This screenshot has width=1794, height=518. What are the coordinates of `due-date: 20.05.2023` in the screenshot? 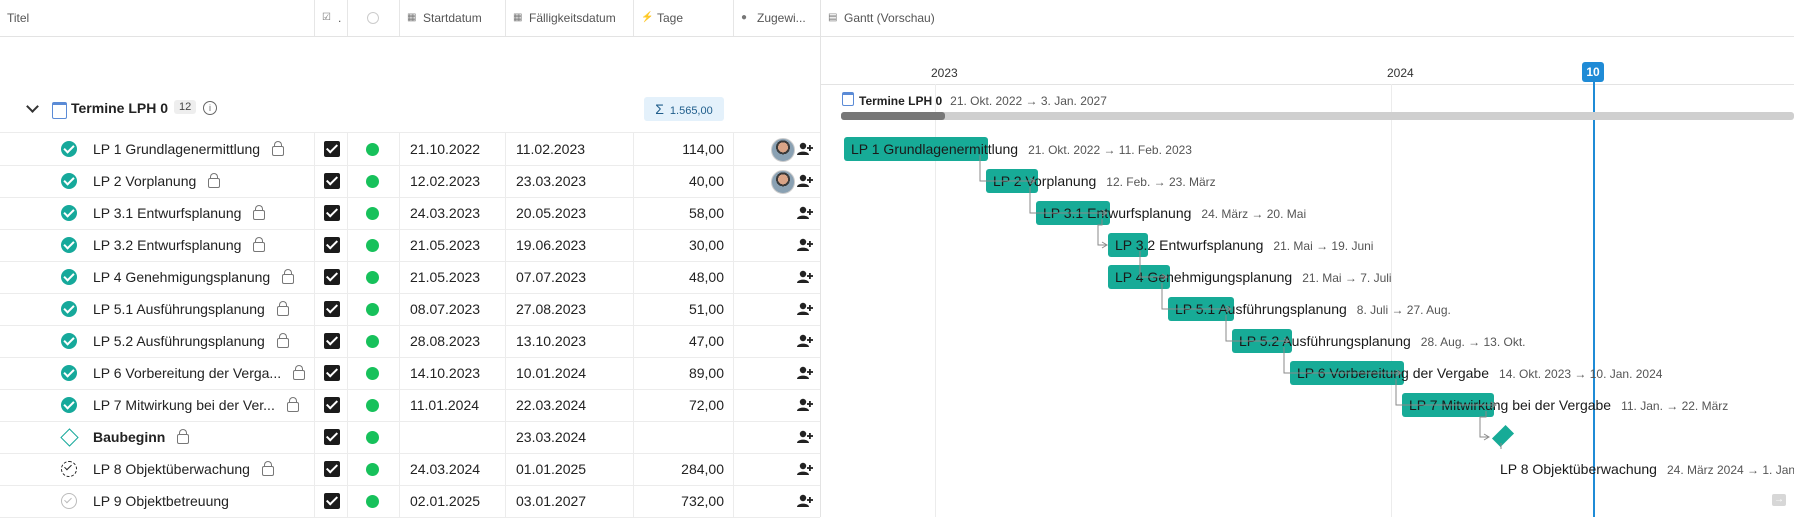 It's located at (551, 213).